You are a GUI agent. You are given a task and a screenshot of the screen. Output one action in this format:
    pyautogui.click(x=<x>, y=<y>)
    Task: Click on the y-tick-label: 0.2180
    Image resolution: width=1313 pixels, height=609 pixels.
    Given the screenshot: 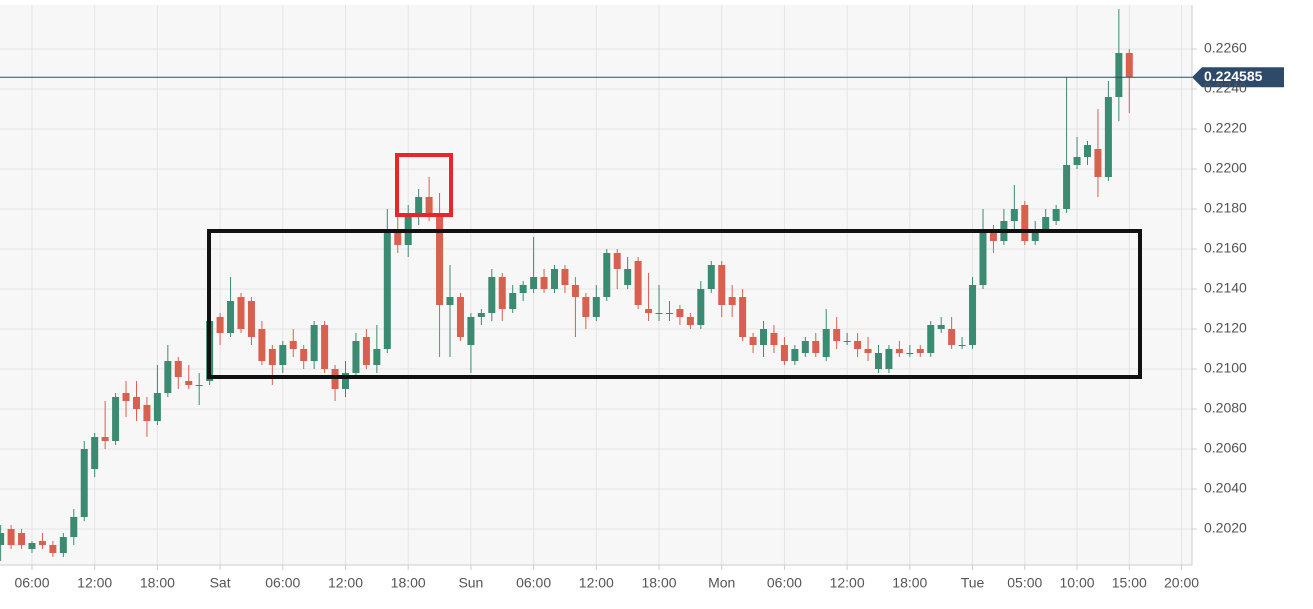 What is the action you would take?
    pyautogui.click(x=1225, y=208)
    